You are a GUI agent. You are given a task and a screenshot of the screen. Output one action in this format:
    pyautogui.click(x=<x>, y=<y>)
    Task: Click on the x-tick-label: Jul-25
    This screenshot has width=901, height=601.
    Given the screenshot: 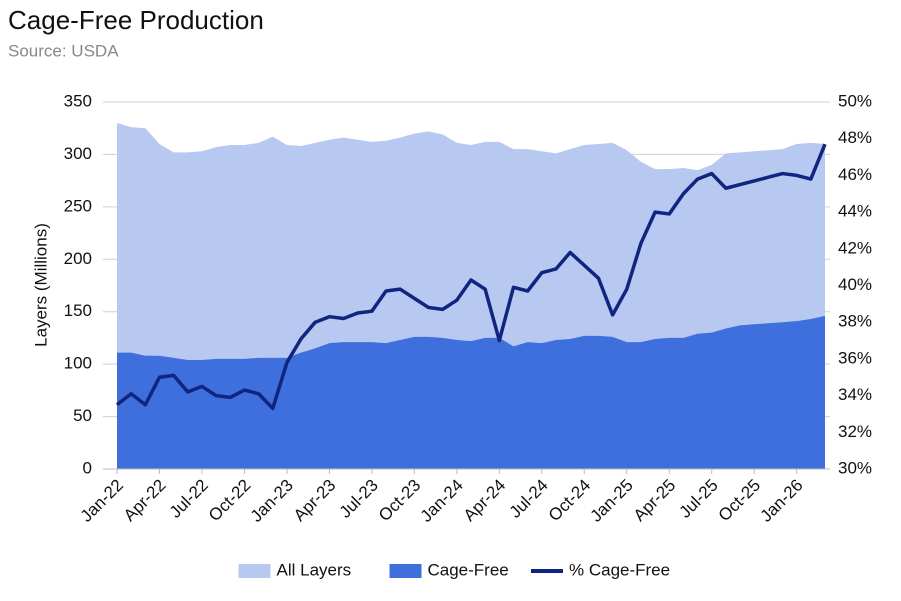 What is the action you would take?
    pyautogui.click(x=699, y=499)
    